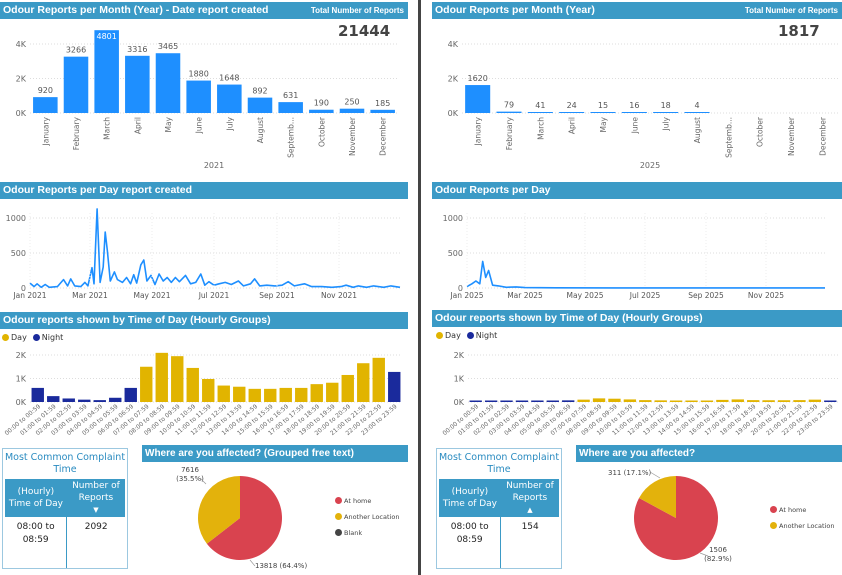 Image resolution: width=842 pixels, height=575 pixels. Describe the element at coordinates (21, 44) in the screenshot. I see `left-month-ytick: 4K` at that location.